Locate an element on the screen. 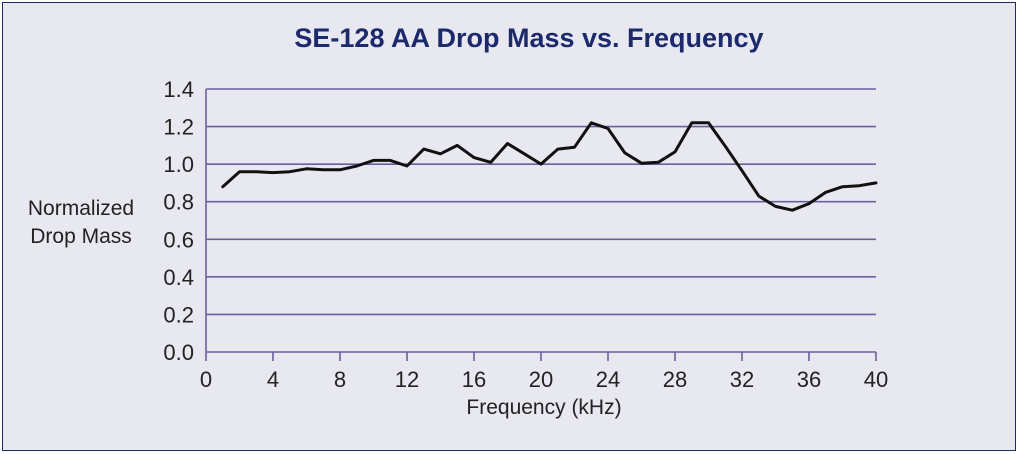 This screenshot has width=1020, height=455. x-tick-label: 4 is located at coordinates (273, 379).